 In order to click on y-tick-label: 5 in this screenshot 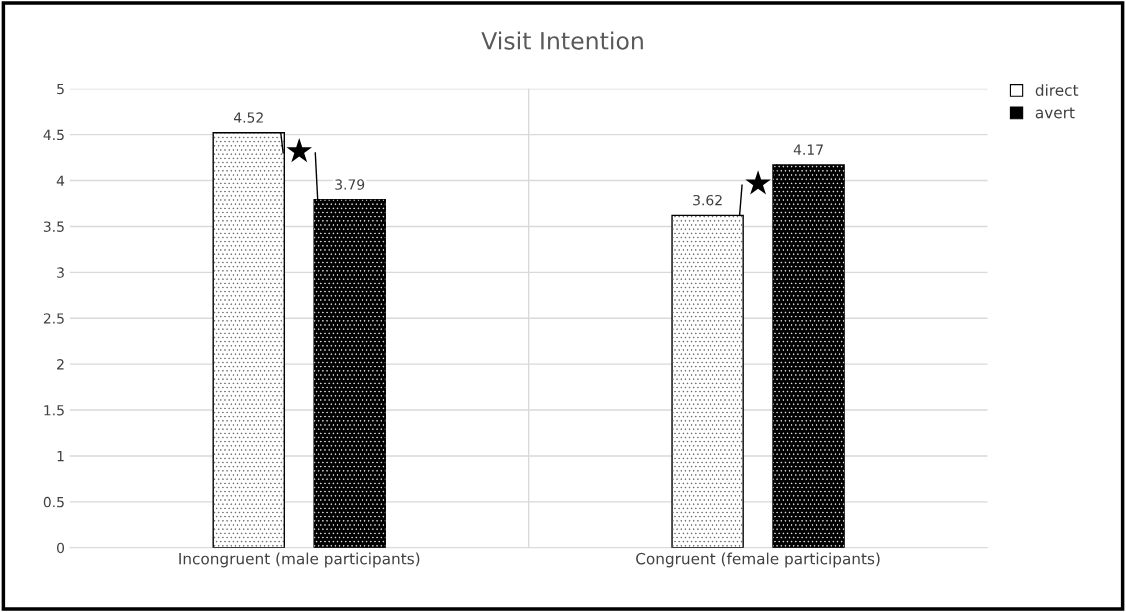, I will do `click(60, 89)`.